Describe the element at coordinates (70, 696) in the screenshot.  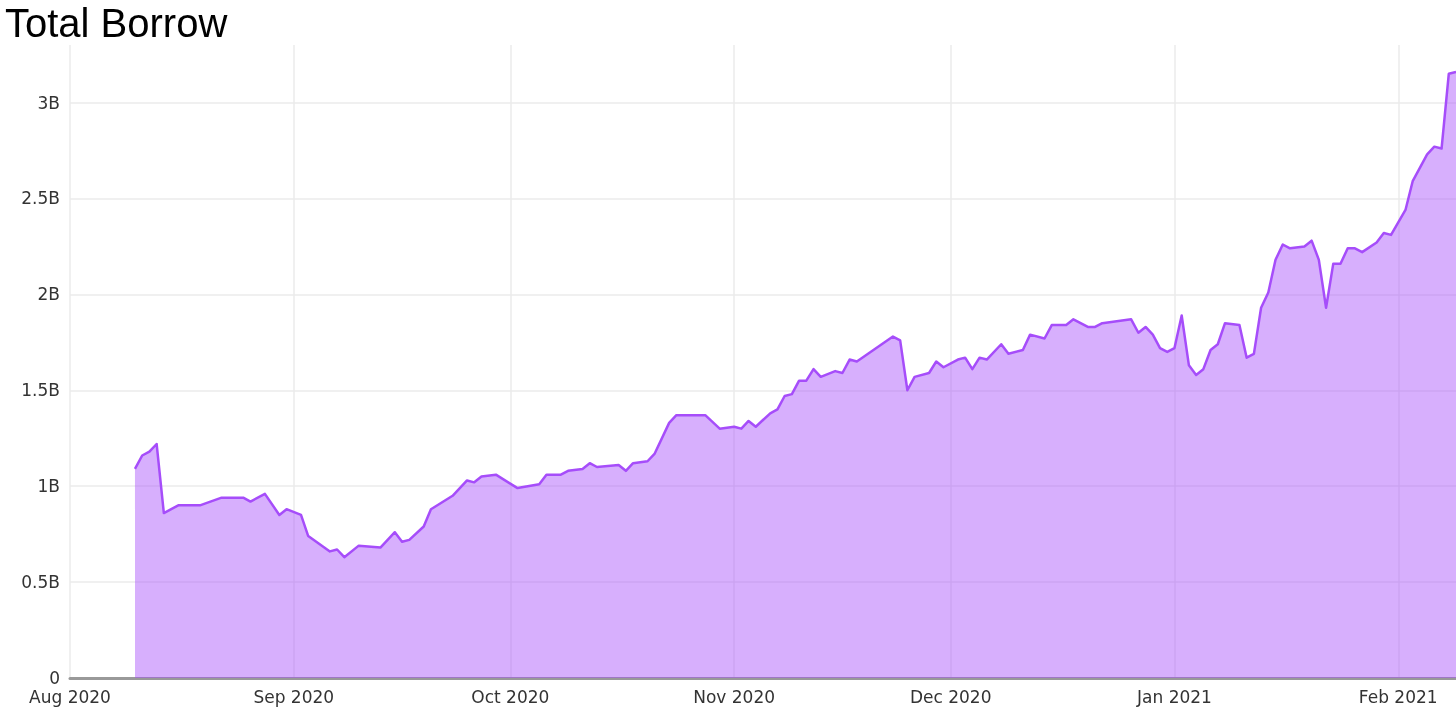
I see `x-tick-label: Aug 2020` at that location.